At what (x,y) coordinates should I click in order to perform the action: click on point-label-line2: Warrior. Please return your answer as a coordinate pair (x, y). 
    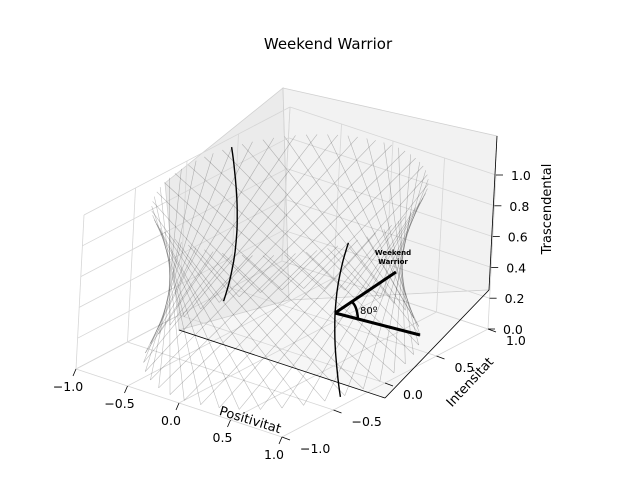
    Looking at the image, I should click on (393, 262).